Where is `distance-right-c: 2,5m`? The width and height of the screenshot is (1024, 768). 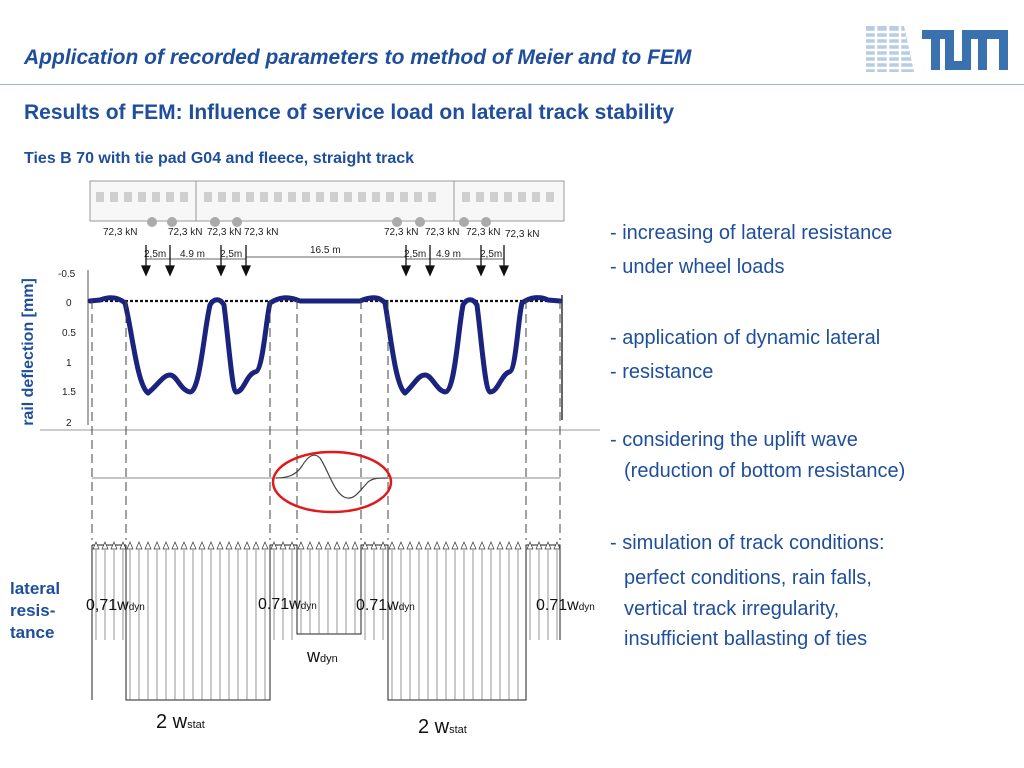 distance-right-c: 2,5m is located at coordinates (491, 254).